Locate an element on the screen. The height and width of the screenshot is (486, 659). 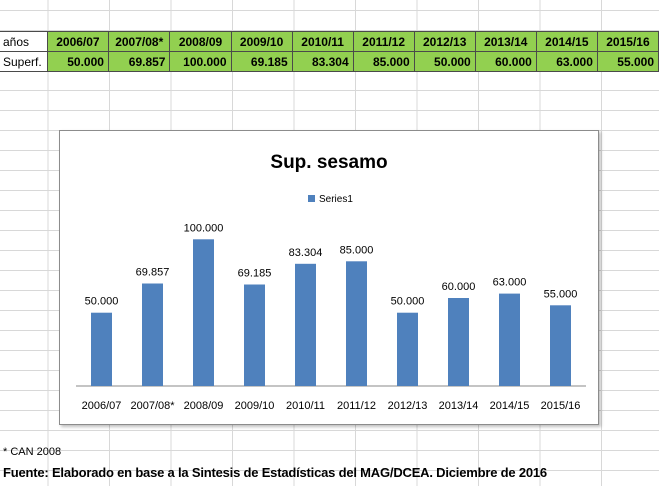
value-cell: 100.000 is located at coordinates (200, 61).